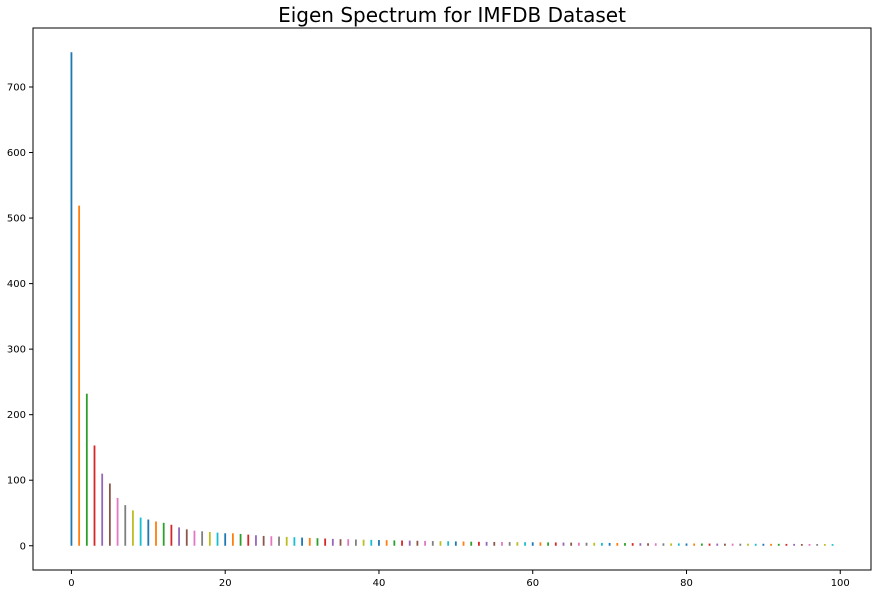  What do you see at coordinates (16, 350) in the screenshot?
I see `y-tick-label-300: 300` at bounding box center [16, 350].